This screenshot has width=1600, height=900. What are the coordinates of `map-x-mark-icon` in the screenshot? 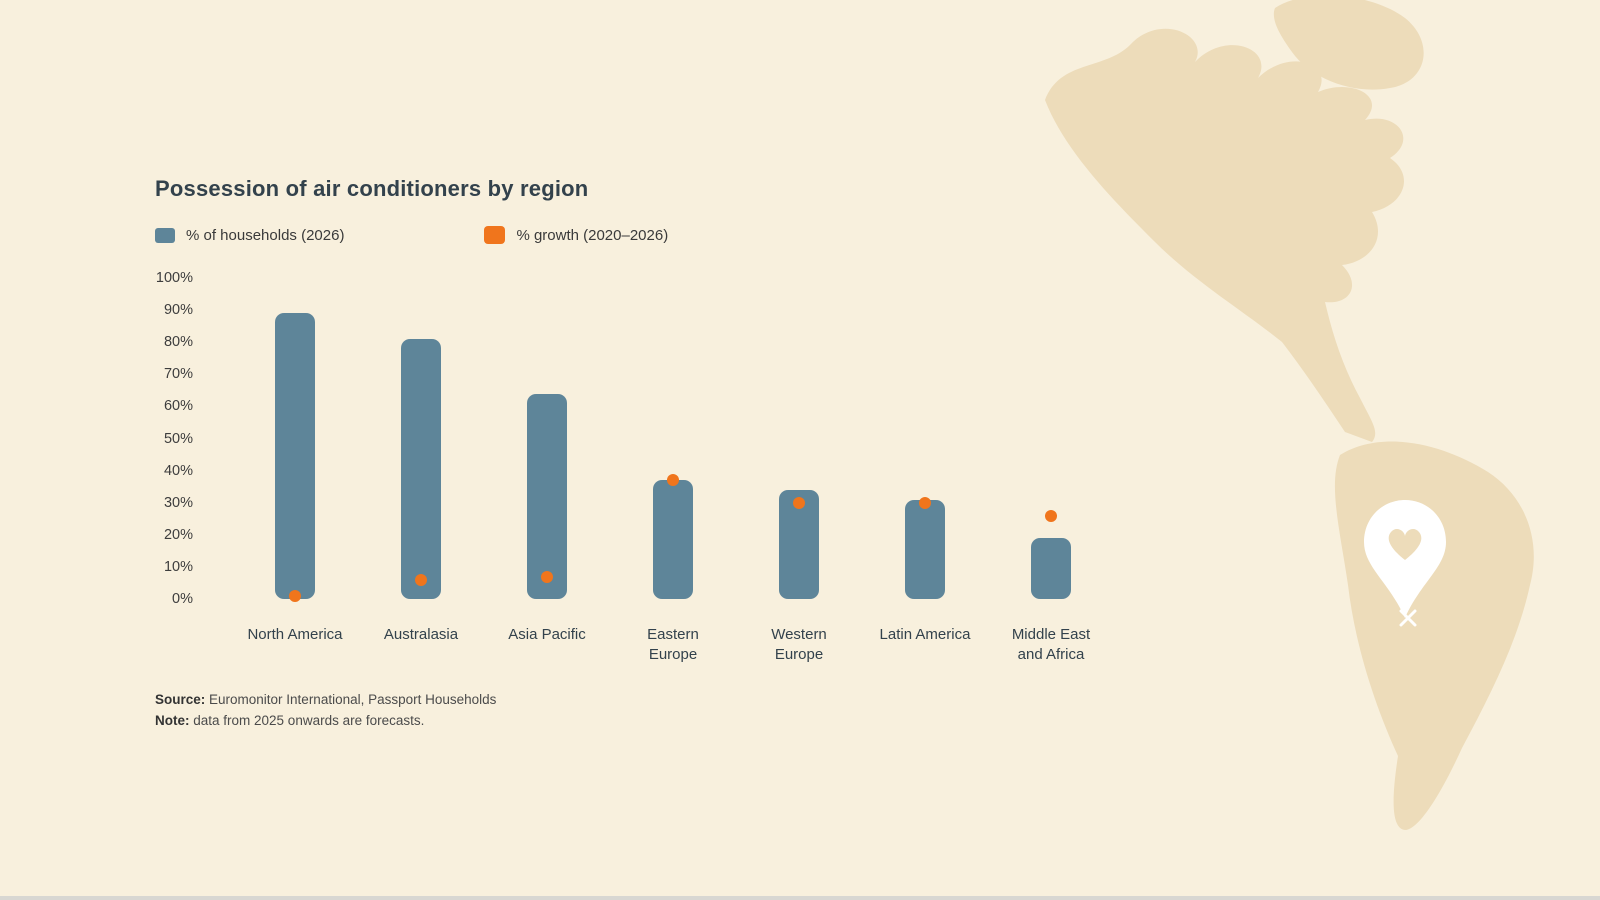 It's located at (1408, 618).